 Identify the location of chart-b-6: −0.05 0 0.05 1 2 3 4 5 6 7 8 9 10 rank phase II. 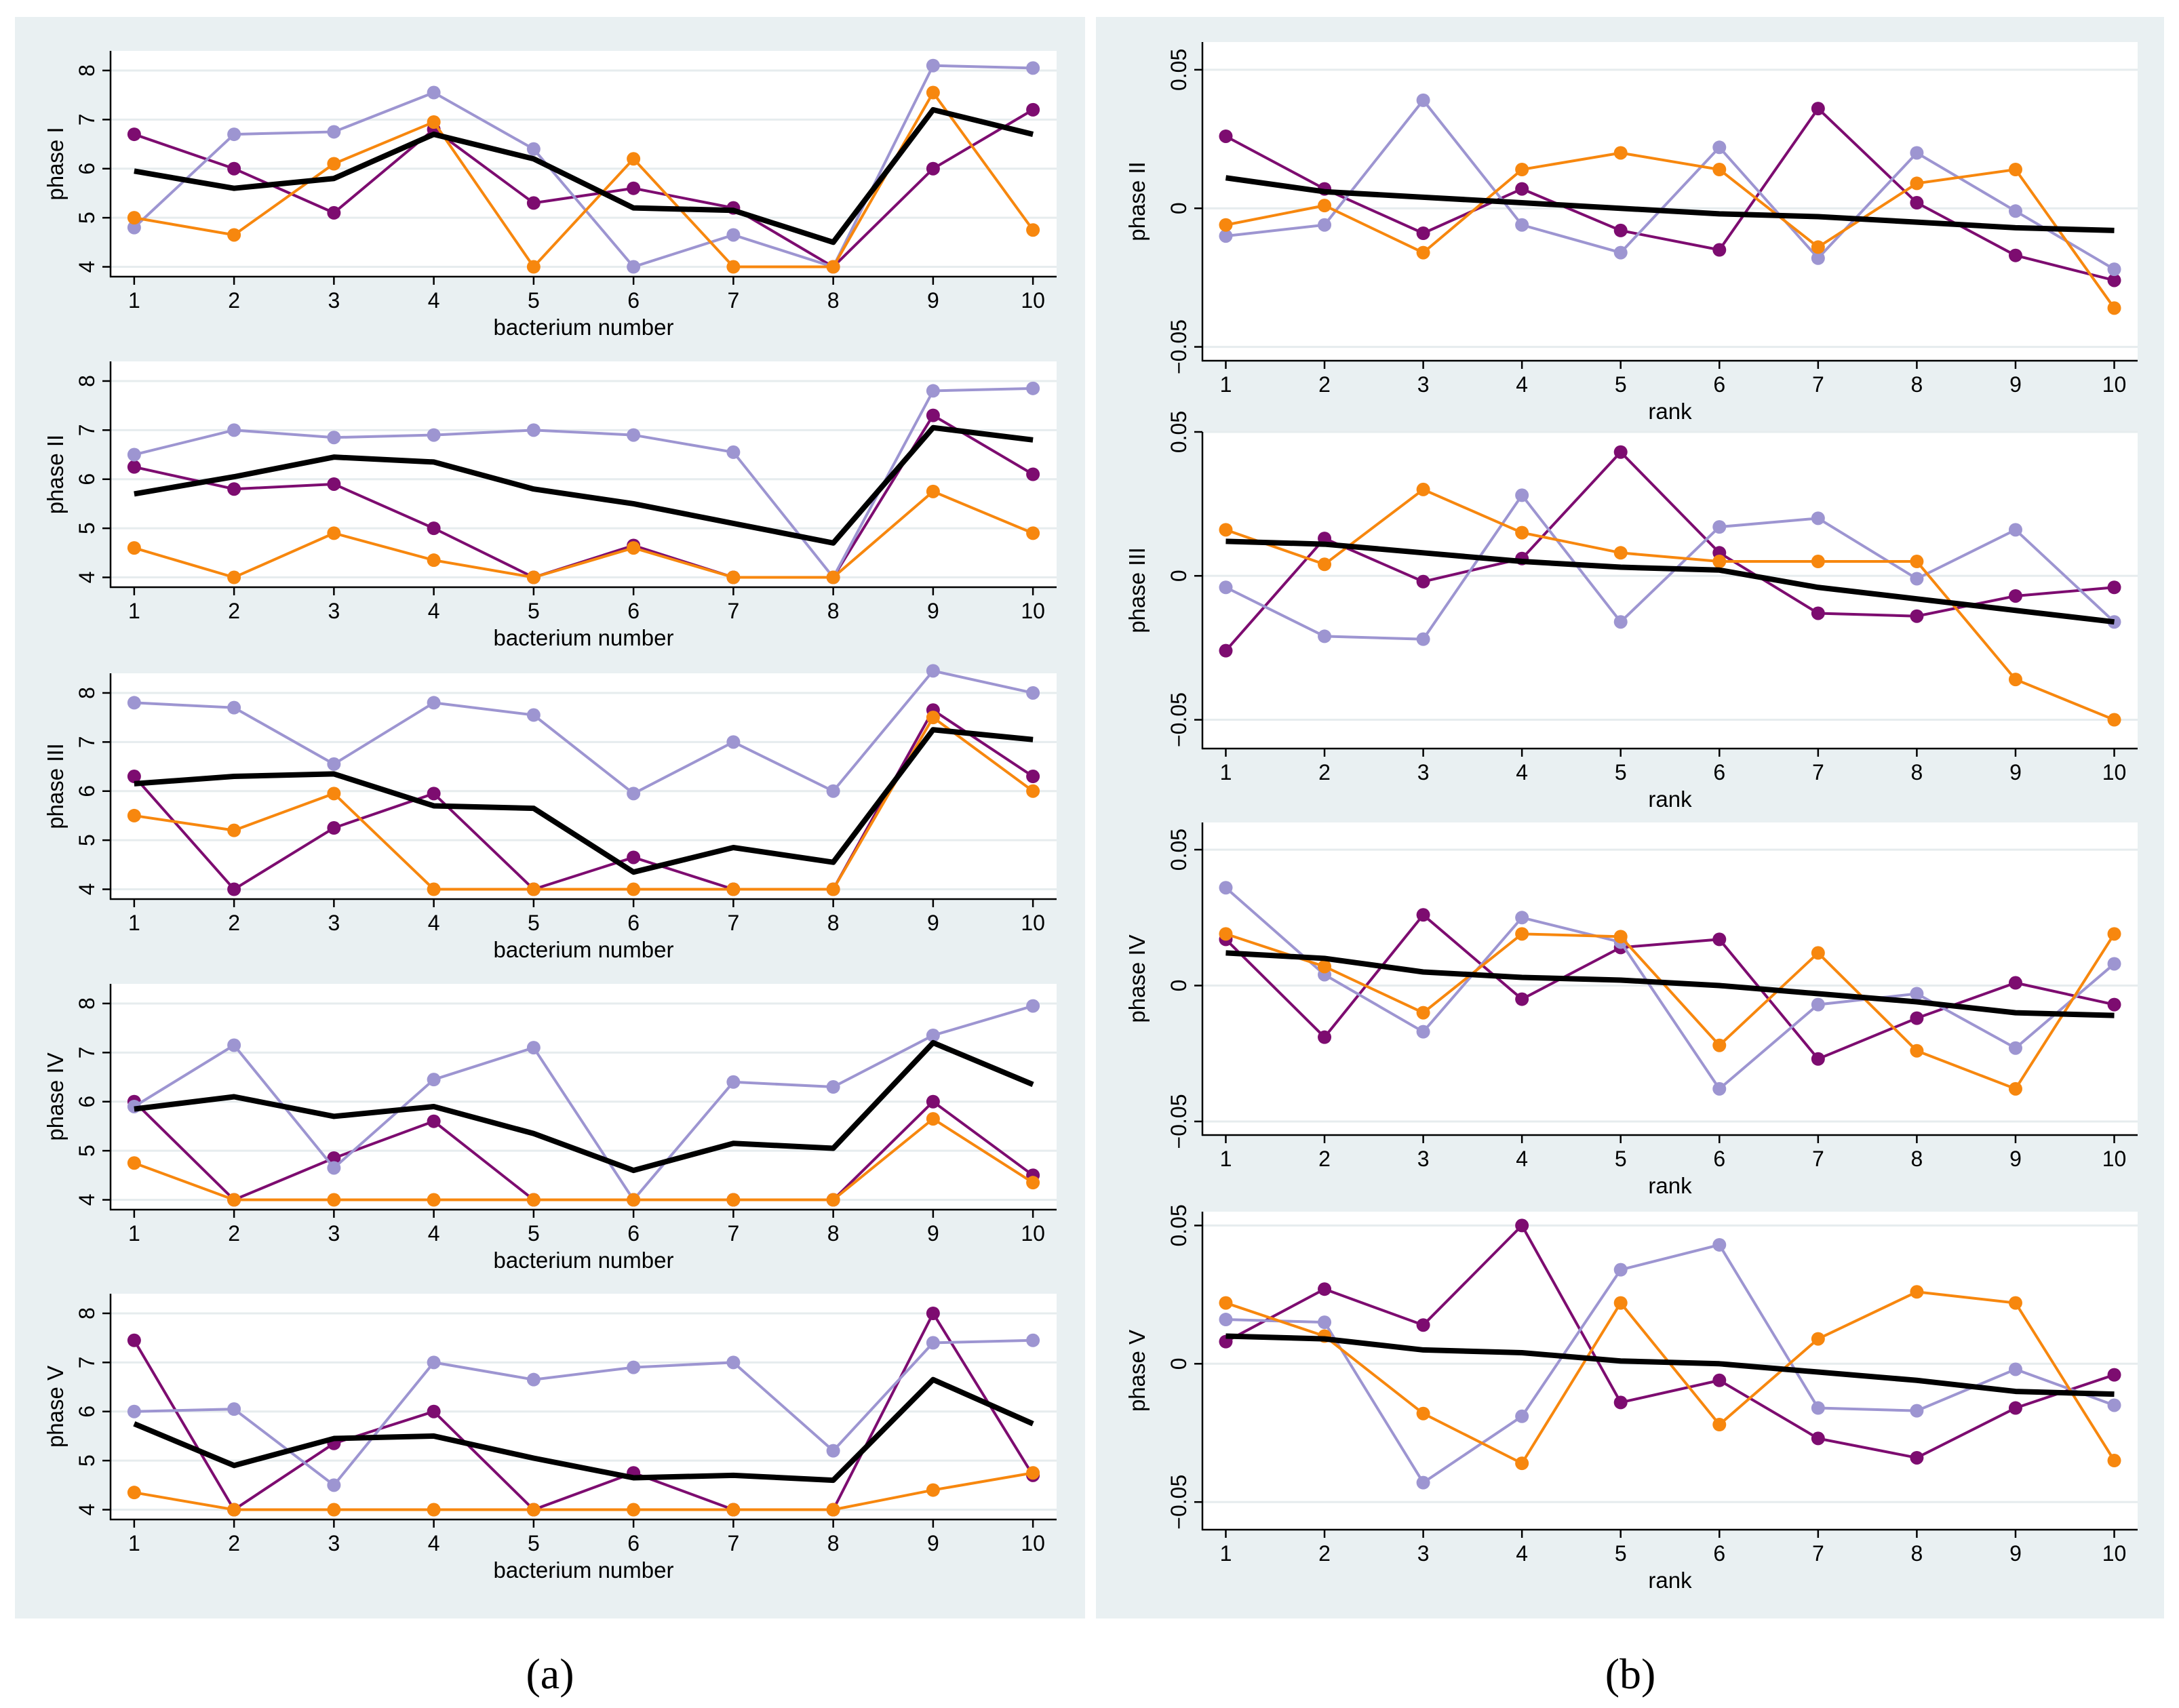
(1631, 233).